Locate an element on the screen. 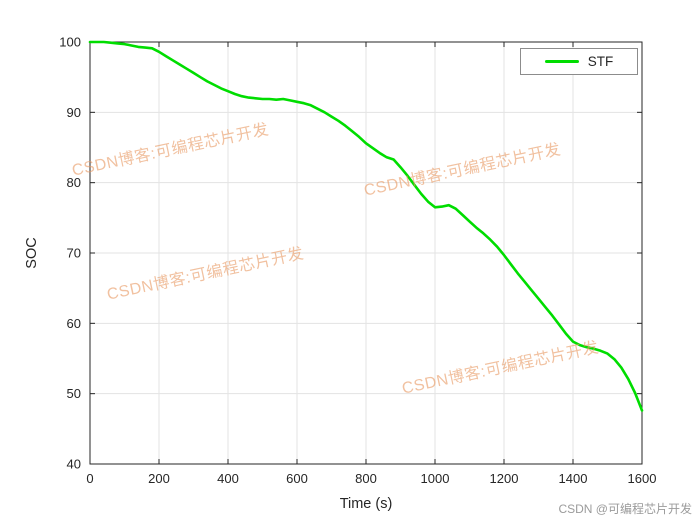 This screenshot has height=525, width=700. y-tick-label: 50 is located at coordinates (74, 393).